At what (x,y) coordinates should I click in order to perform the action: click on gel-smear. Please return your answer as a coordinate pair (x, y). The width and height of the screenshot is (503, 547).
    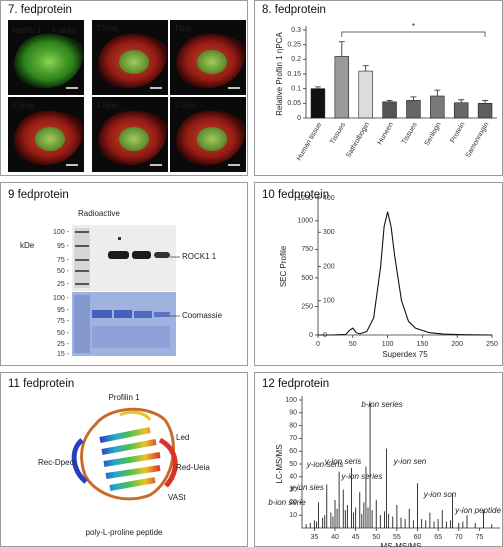
    Looking at the image, I should click on (131, 337).